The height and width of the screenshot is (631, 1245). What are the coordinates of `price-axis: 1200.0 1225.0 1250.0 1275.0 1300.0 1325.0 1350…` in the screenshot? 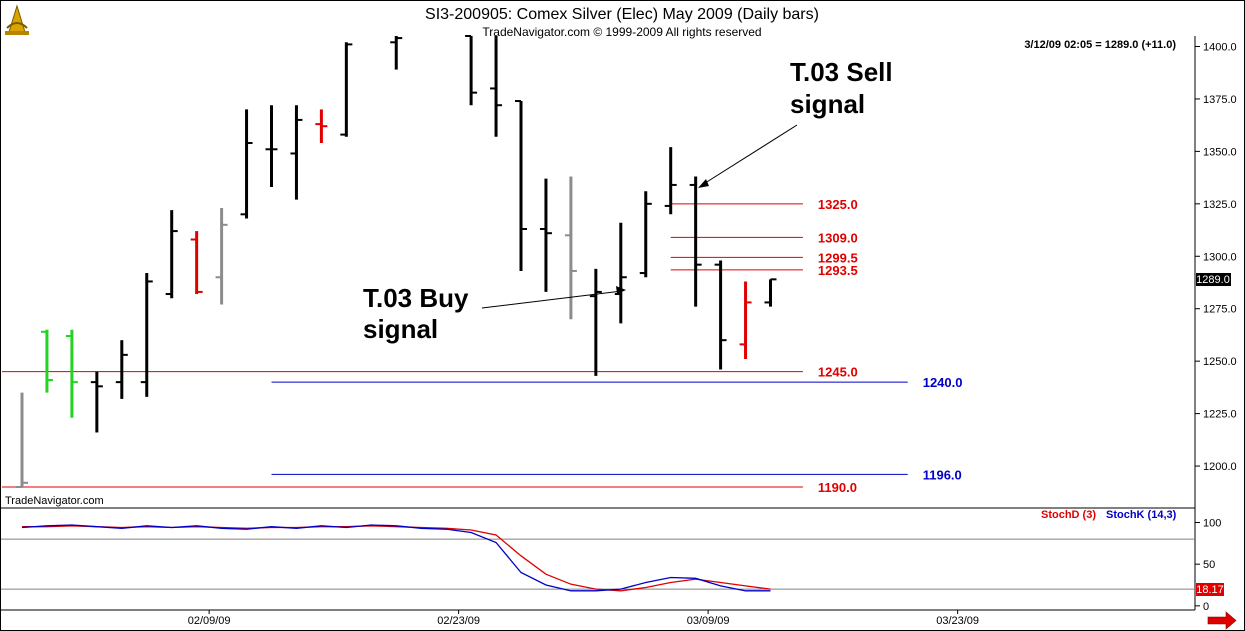 It's located at (1216, 257).